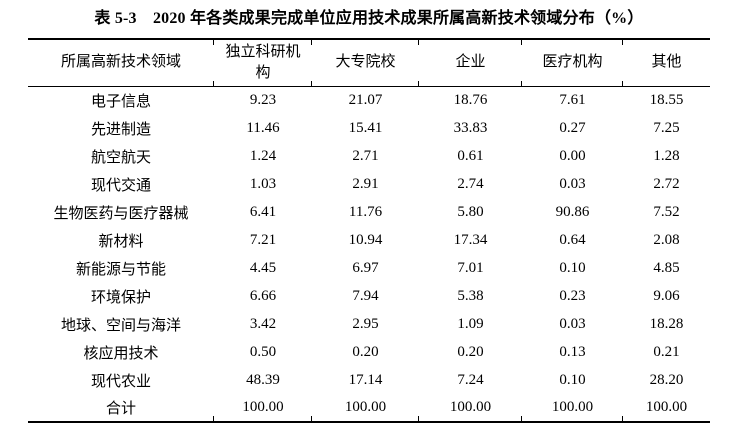  I want to click on value-cell: 0.00, so click(572, 155).